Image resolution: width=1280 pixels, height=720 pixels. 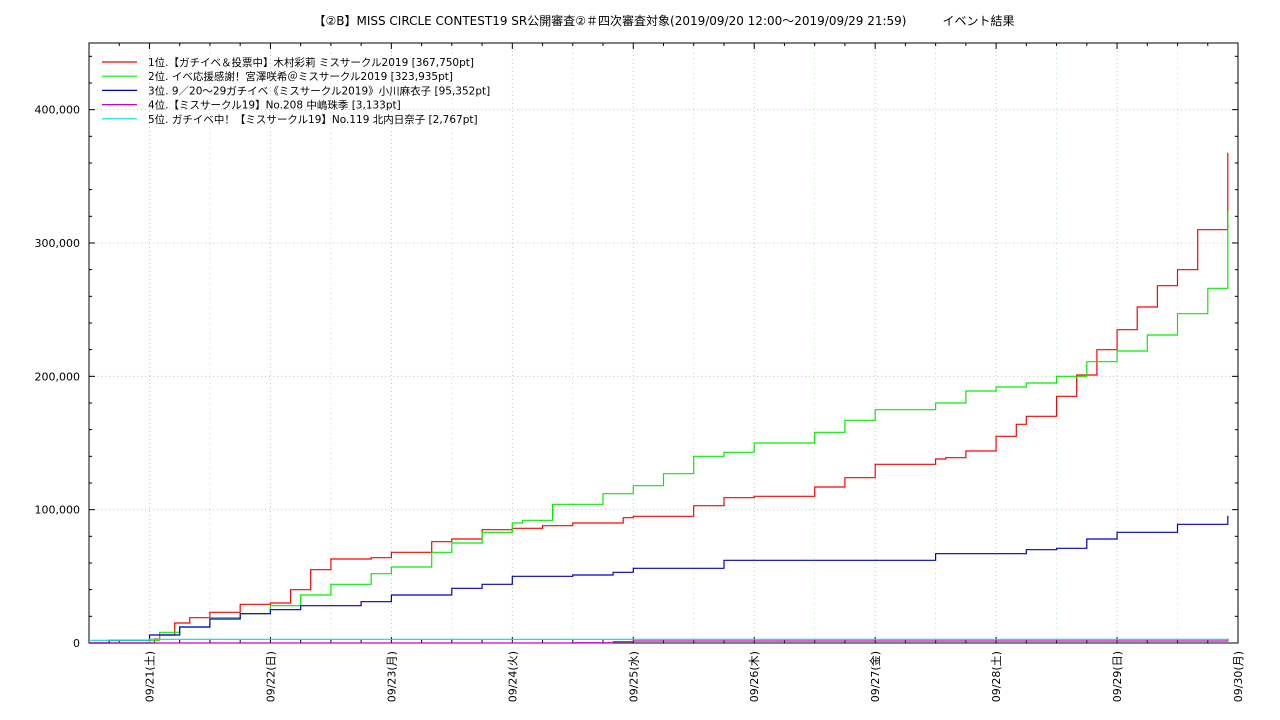 What do you see at coordinates (270, 676) in the screenshot?
I see `x-tick-label: 09/22(日)` at bounding box center [270, 676].